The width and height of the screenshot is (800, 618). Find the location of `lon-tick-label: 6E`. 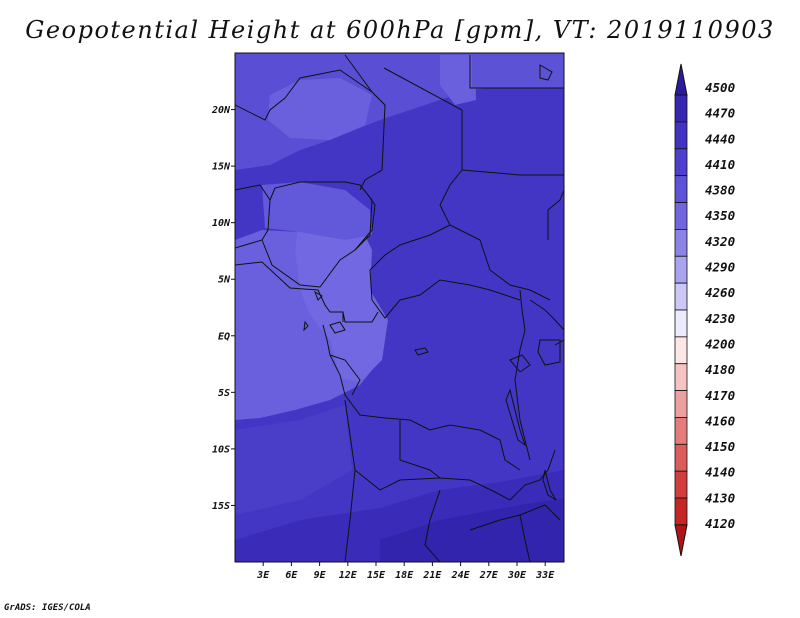

lon-tick-label: 6E is located at coordinates (291, 575).